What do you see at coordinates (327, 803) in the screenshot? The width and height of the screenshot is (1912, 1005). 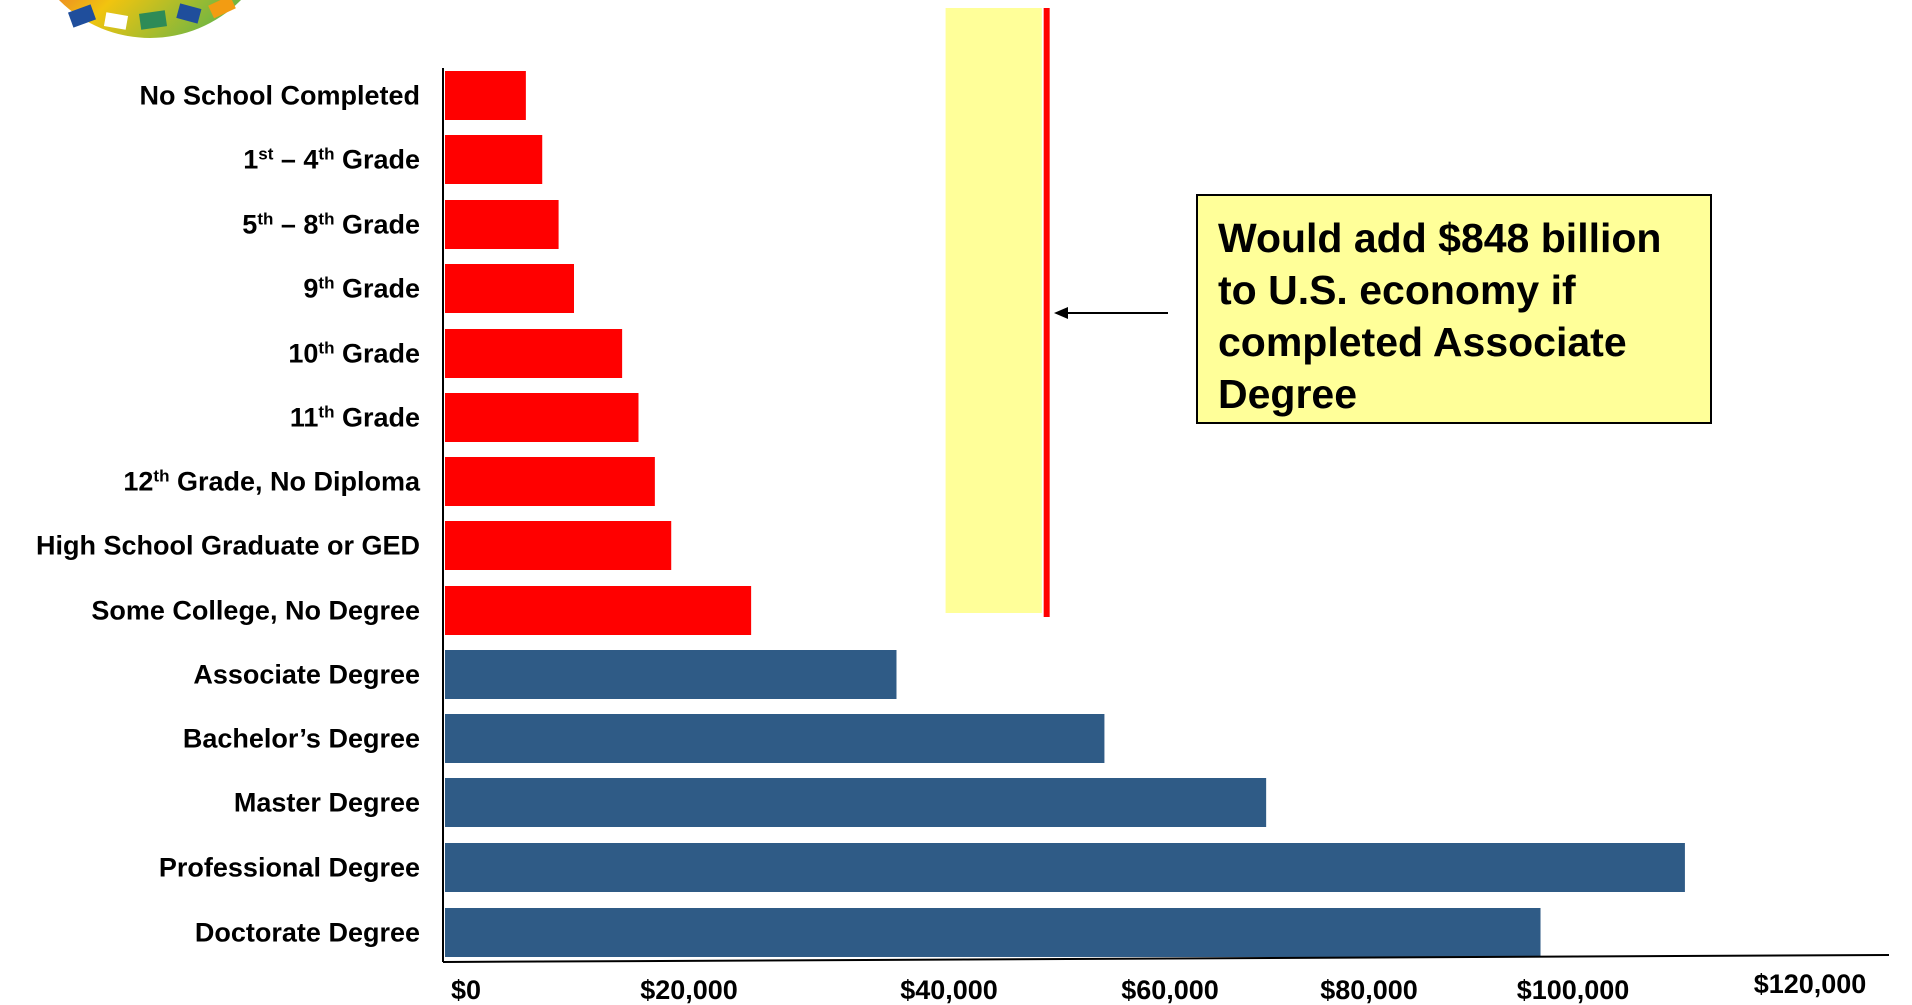 I see `category-label: Master Degree` at bounding box center [327, 803].